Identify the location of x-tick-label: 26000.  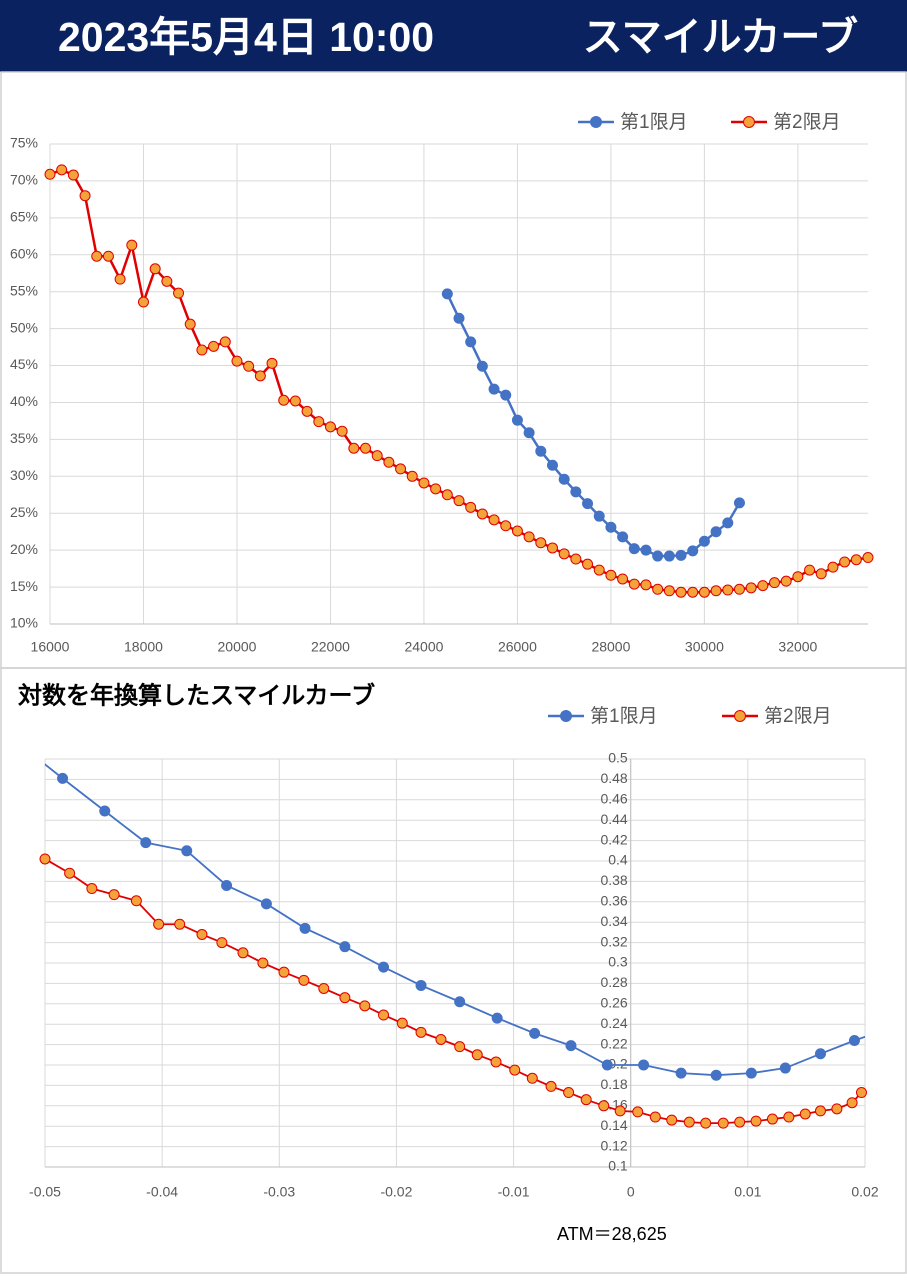
(517, 647).